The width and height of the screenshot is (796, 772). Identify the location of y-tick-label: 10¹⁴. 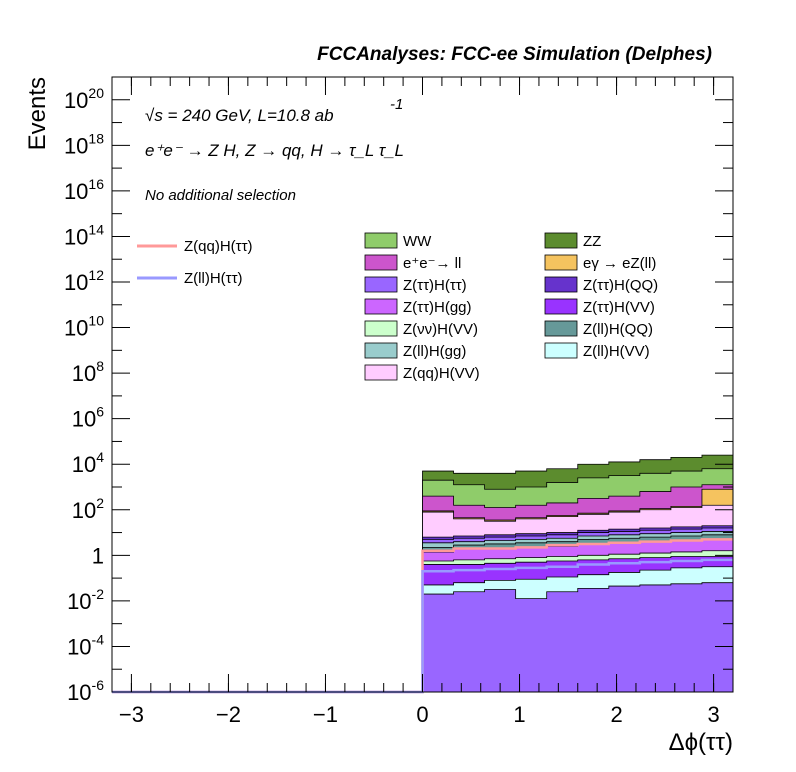
(84, 235).